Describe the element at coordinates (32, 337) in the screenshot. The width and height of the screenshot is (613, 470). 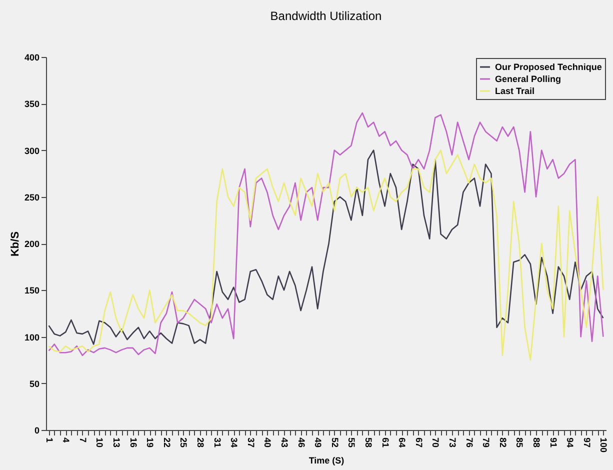
I see `y-tick-label: 100` at that location.